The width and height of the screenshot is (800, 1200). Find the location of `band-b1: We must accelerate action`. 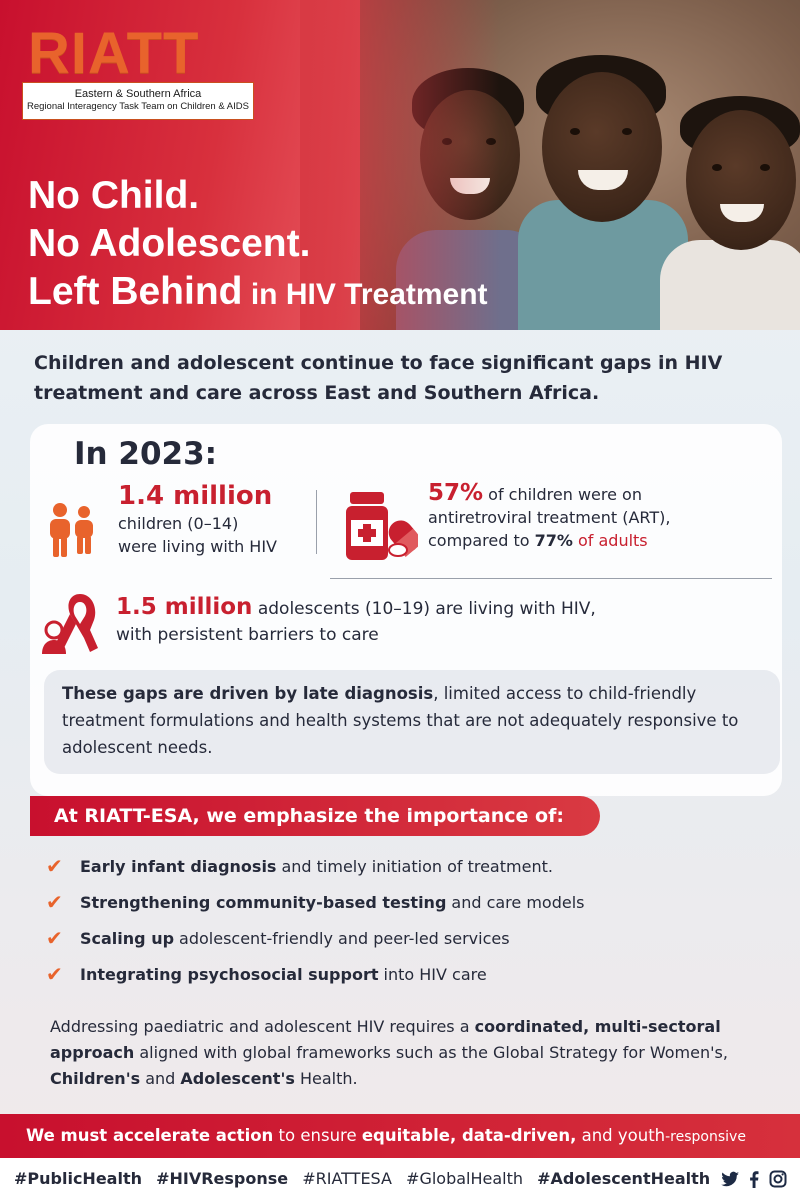

band-b1: We must accelerate action is located at coordinates (150, 1135).